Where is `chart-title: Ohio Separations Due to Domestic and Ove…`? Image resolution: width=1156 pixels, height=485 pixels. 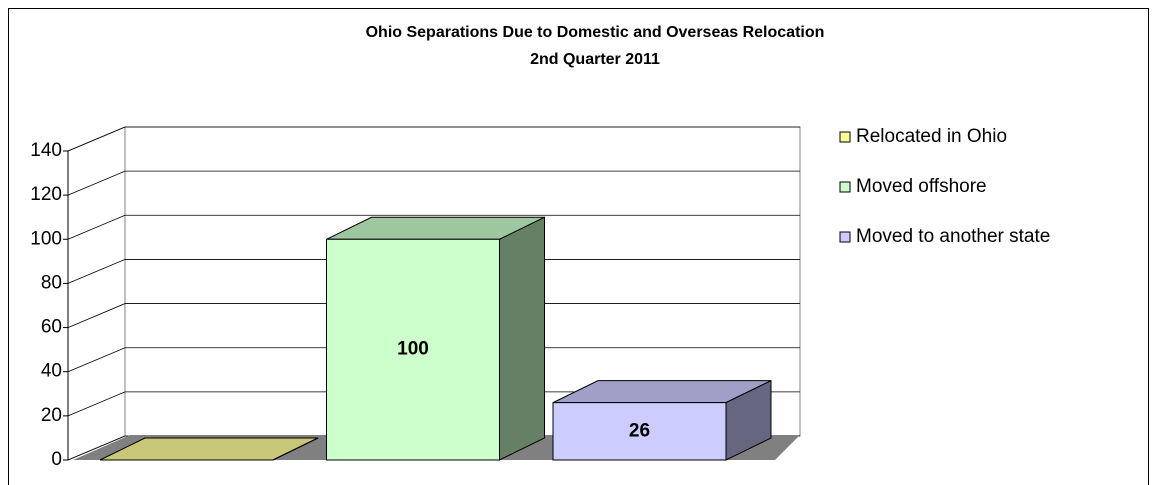 chart-title: Ohio Separations Due to Domestic and Ove… is located at coordinates (595, 32).